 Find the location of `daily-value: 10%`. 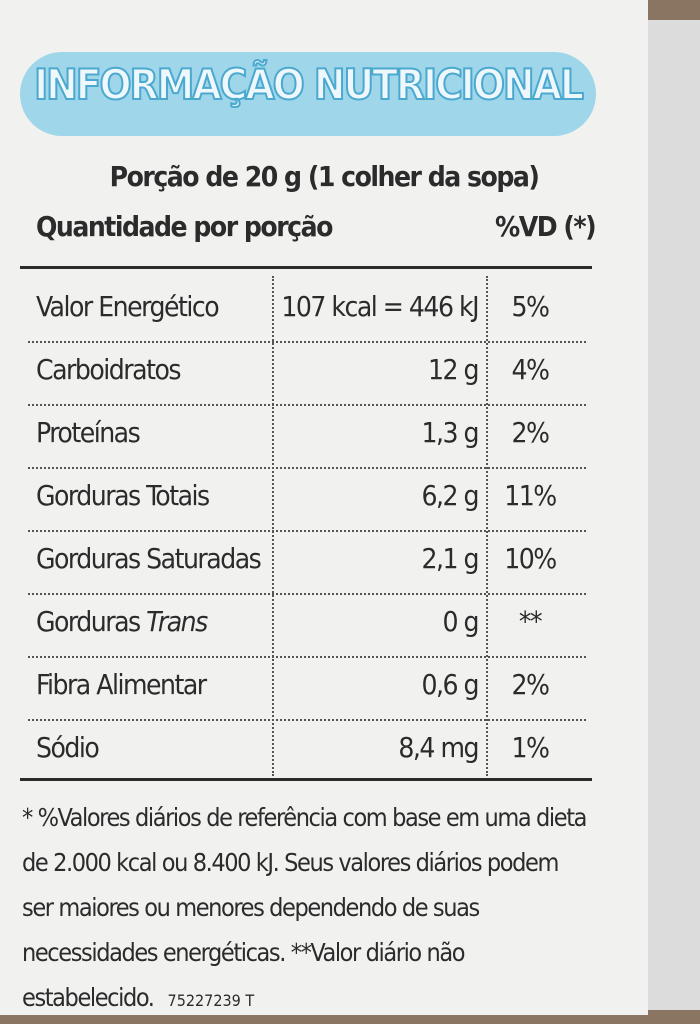

daily-value: 10% is located at coordinates (530, 558).